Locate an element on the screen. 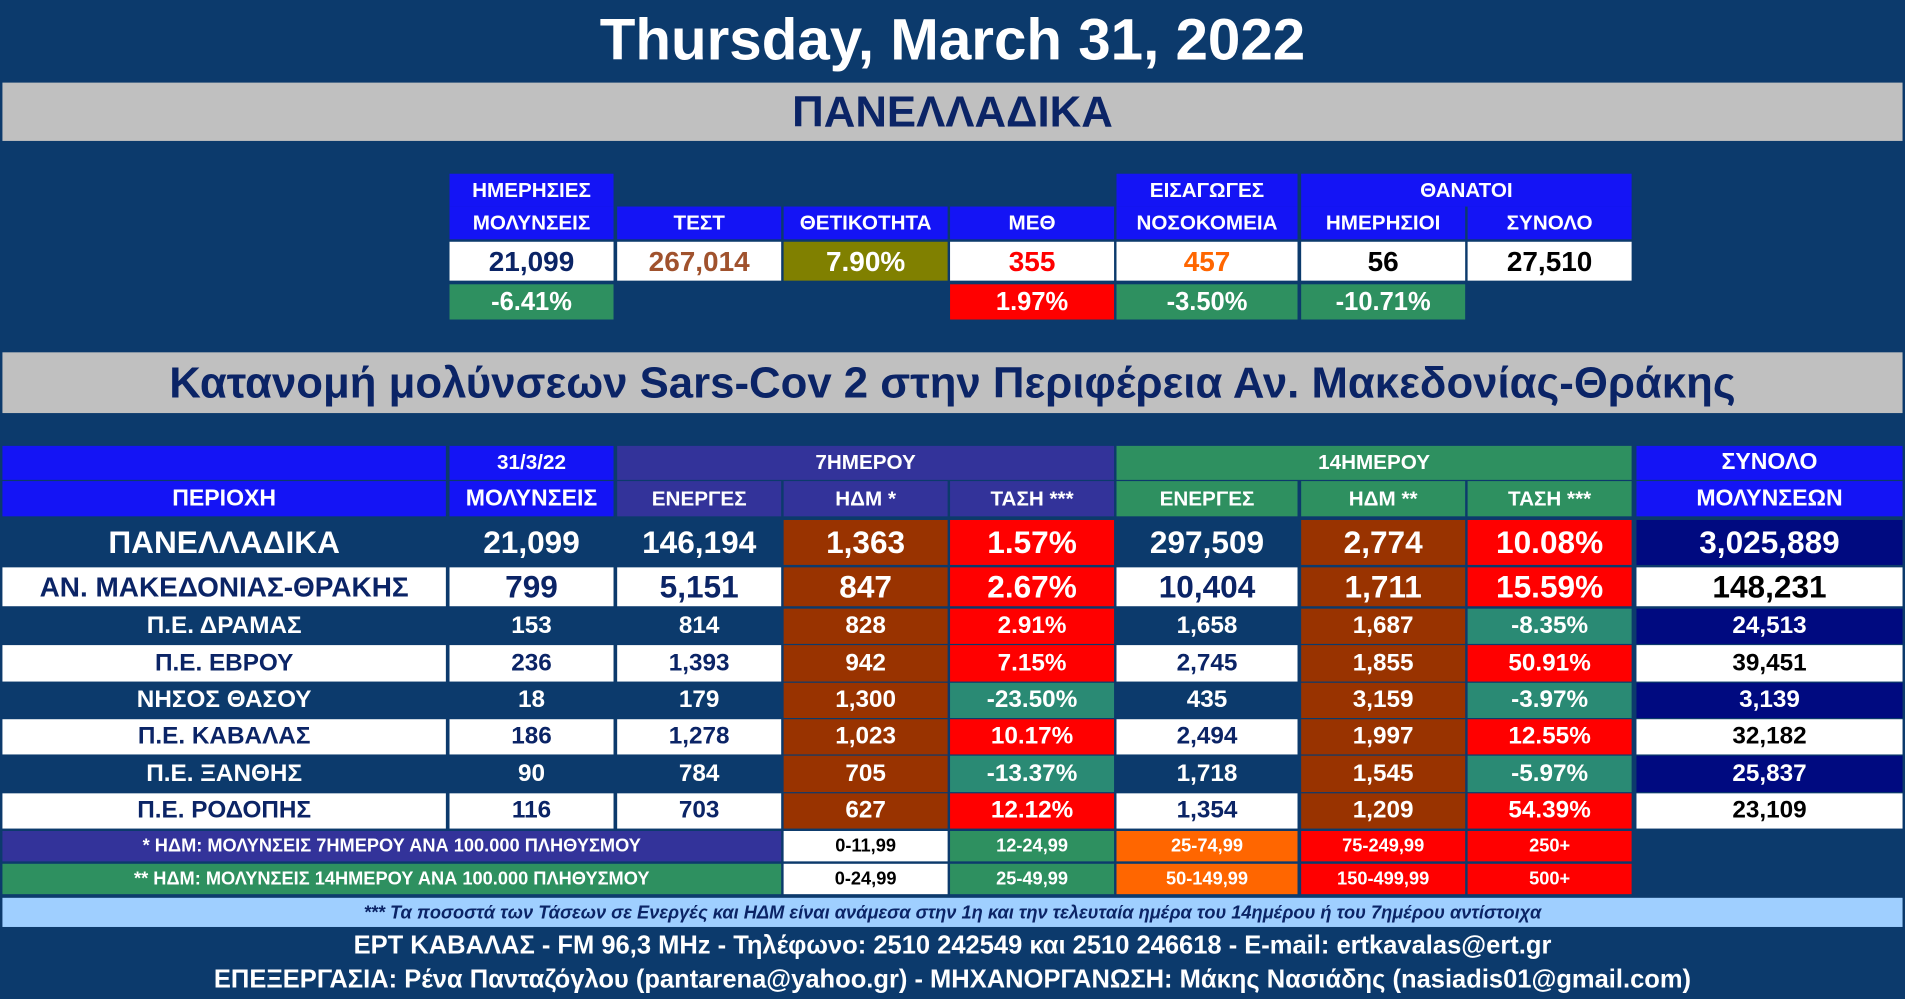  table-value: 3,159 is located at coordinates (1383, 700).